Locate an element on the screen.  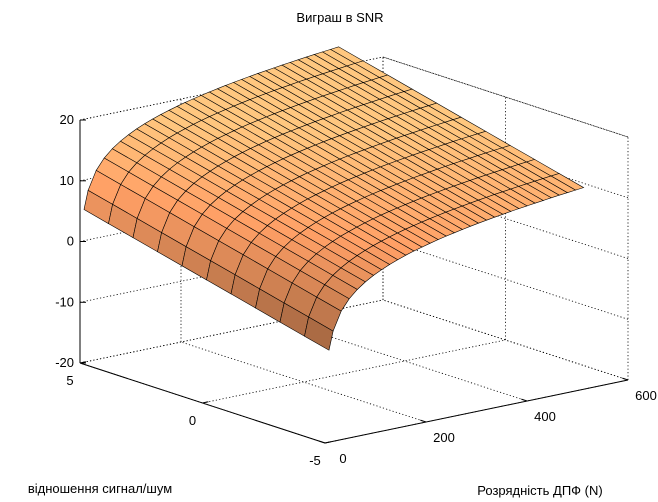
y-tick-label: -5 is located at coordinates (315, 460).